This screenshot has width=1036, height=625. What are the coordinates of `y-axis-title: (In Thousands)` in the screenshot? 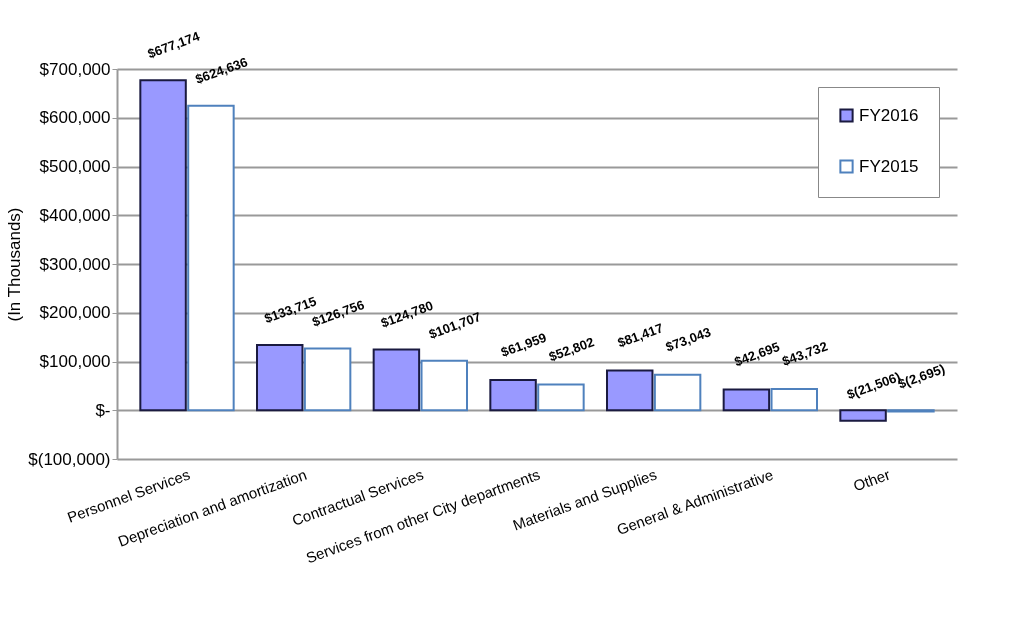 It's located at (15, 264).